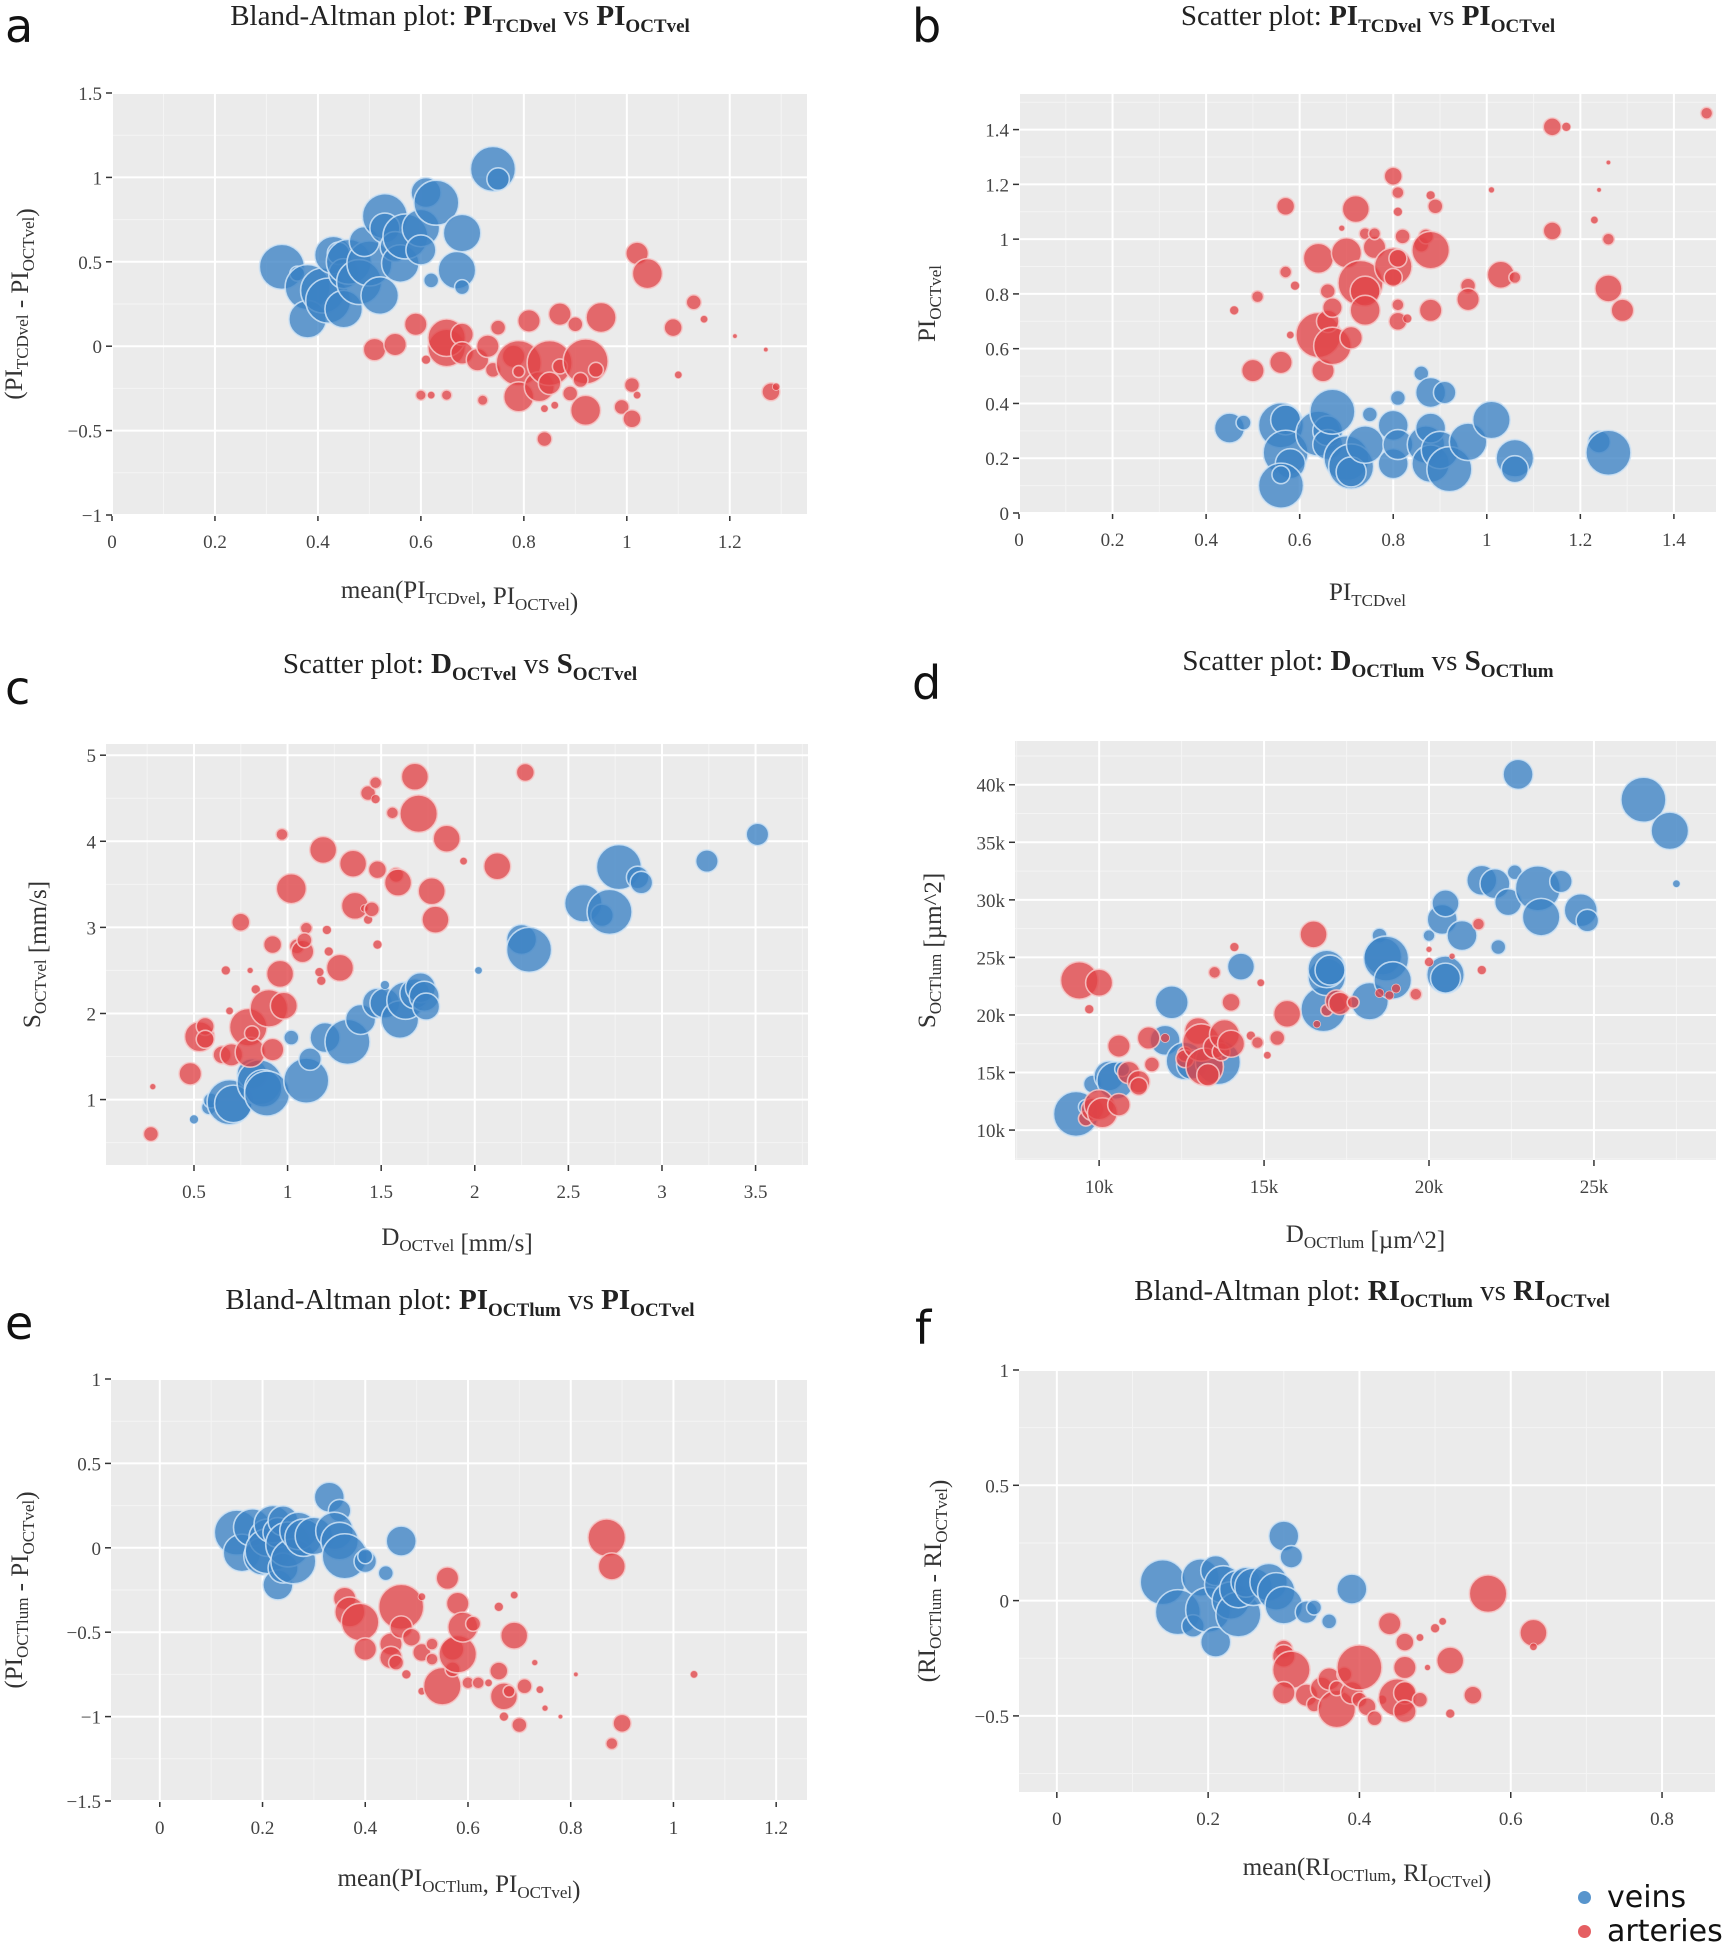 Image resolution: width=1725 pixels, height=1950 pixels. What do you see at coordinates (1384, 1291) in the screenshot?
I see `title-var-a: RI` at bounding box center [1384, 1291].